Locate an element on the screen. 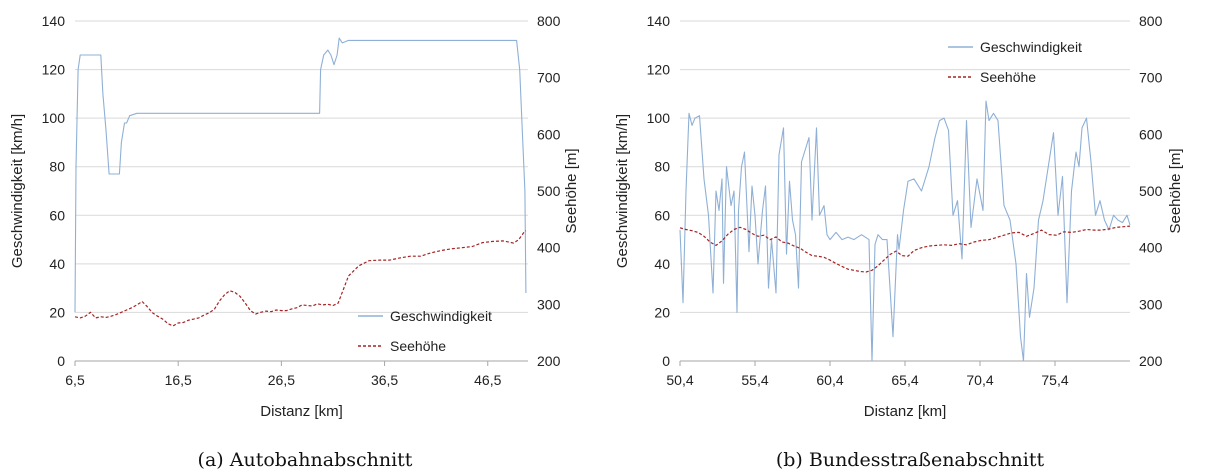  caption-a: (a) Autobahnabschnitt is located at coordinates (305, 460).